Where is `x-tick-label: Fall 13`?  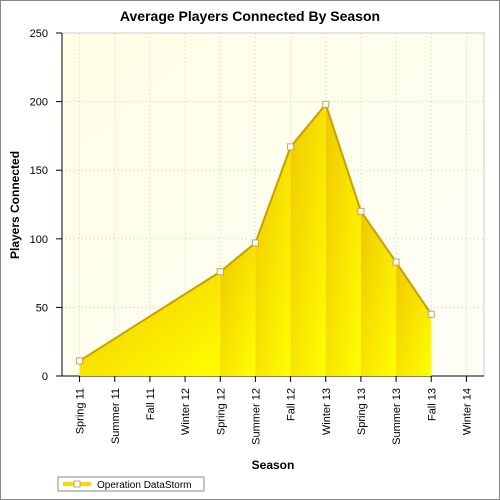
x-tick-label: Fall 13 is located at coordinates (432, 404).